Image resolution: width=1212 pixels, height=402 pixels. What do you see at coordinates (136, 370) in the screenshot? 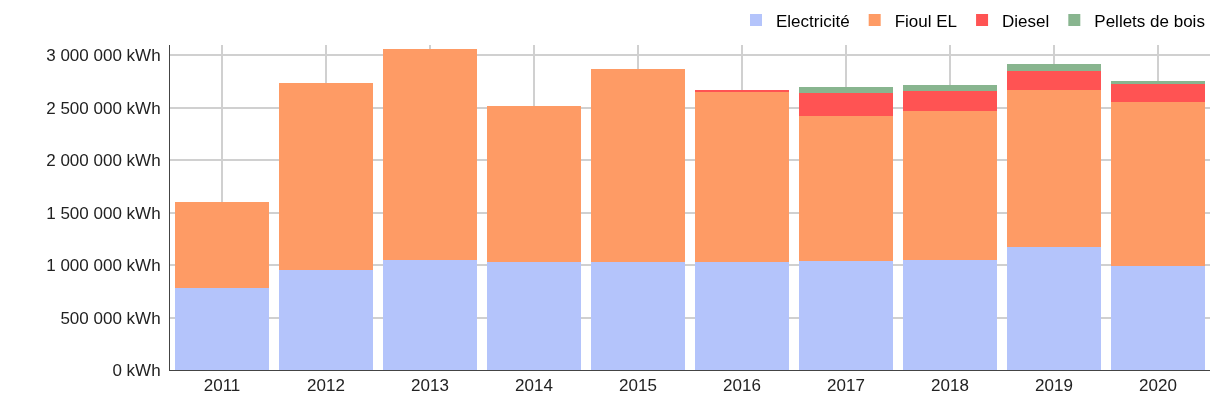
I see `y-tick-label: 0 kWh` at bounding box center [136, 370].